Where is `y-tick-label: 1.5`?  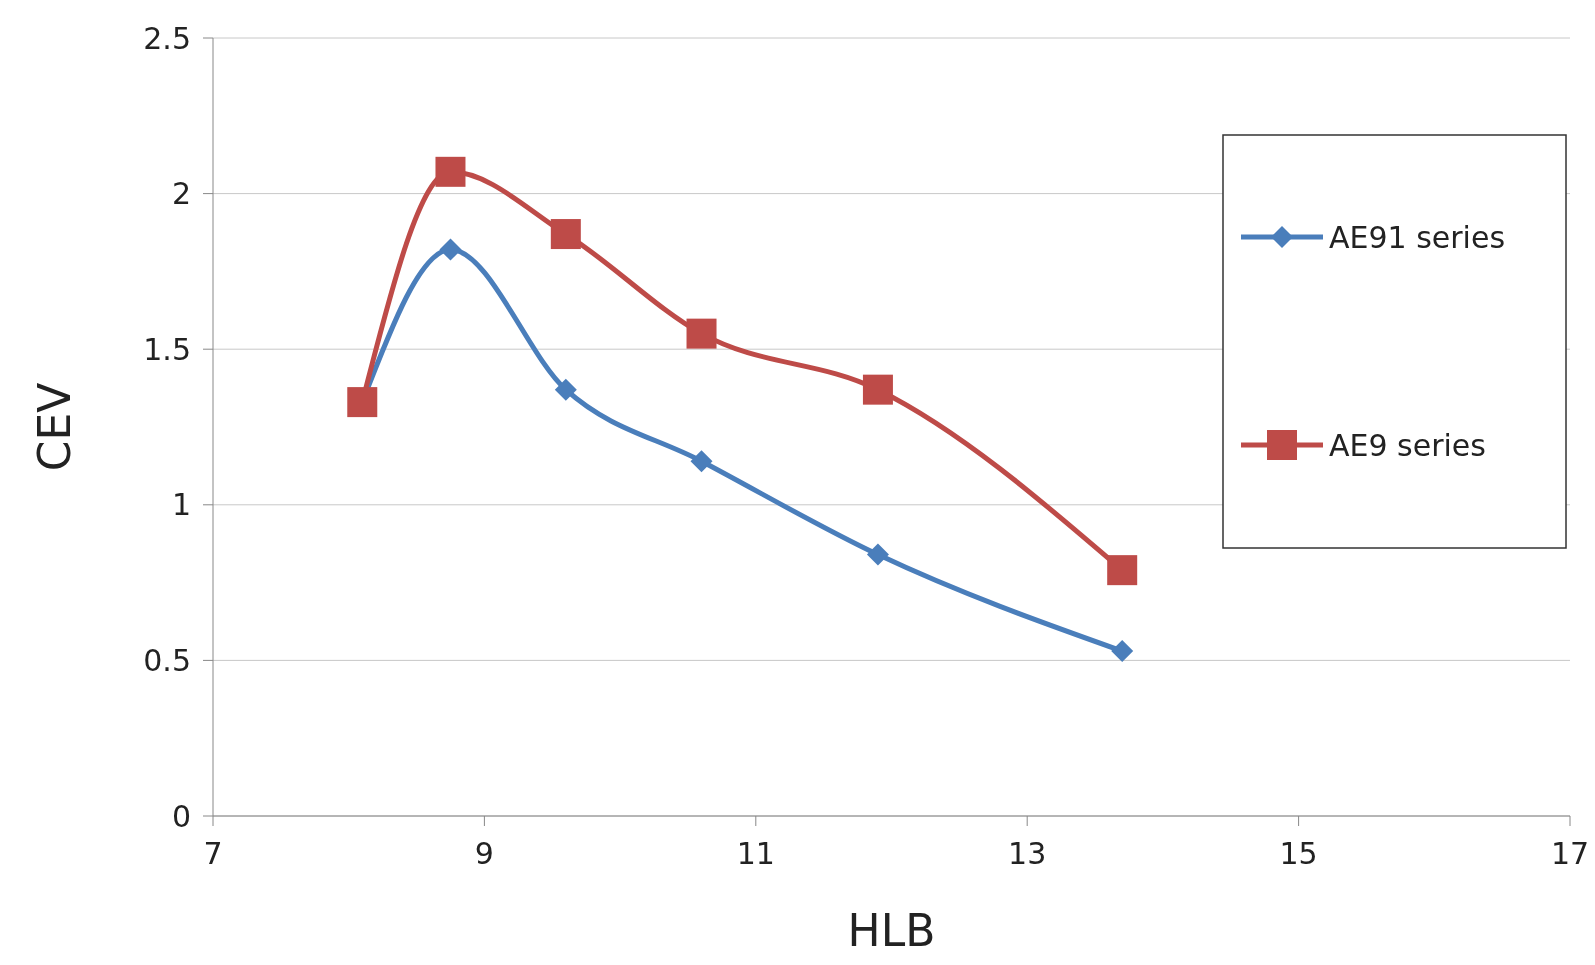
y-tick-label: 1.5 is located at coordinates (167, 349).